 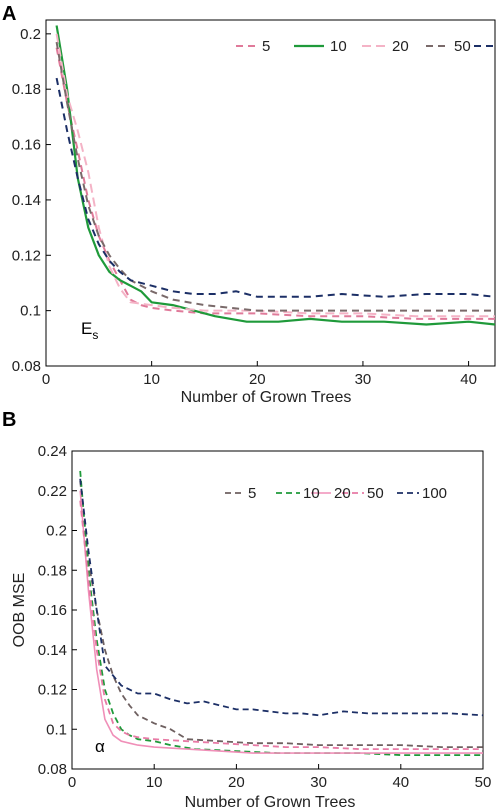 What do you see at coordinates (365, 46) in the screenshot?
I see `panel-a-legend: 5 10 20 50` at bounding box center [365, 46].